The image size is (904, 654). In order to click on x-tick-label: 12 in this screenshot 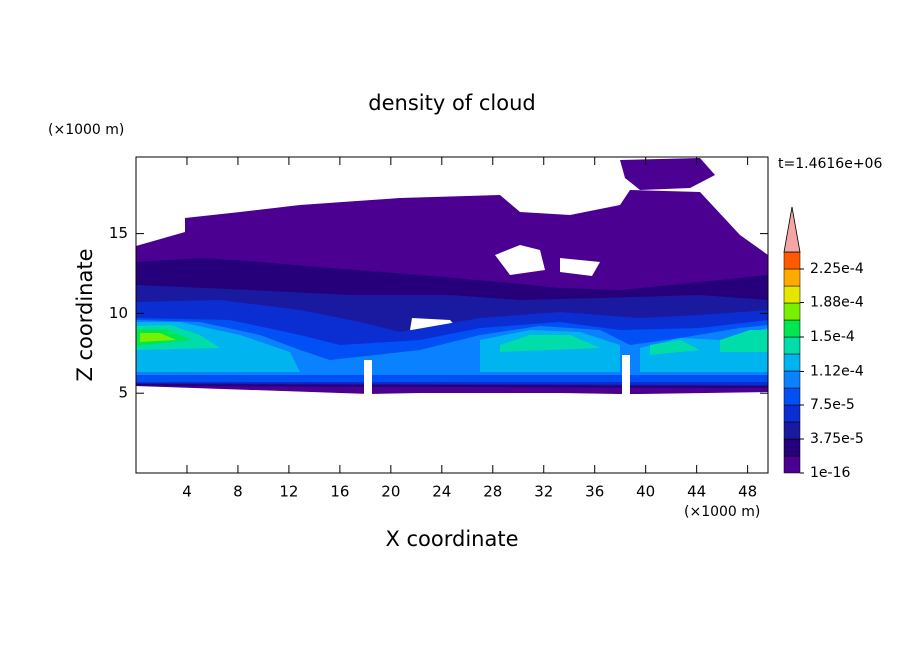, I will do `click(288, 492)`.